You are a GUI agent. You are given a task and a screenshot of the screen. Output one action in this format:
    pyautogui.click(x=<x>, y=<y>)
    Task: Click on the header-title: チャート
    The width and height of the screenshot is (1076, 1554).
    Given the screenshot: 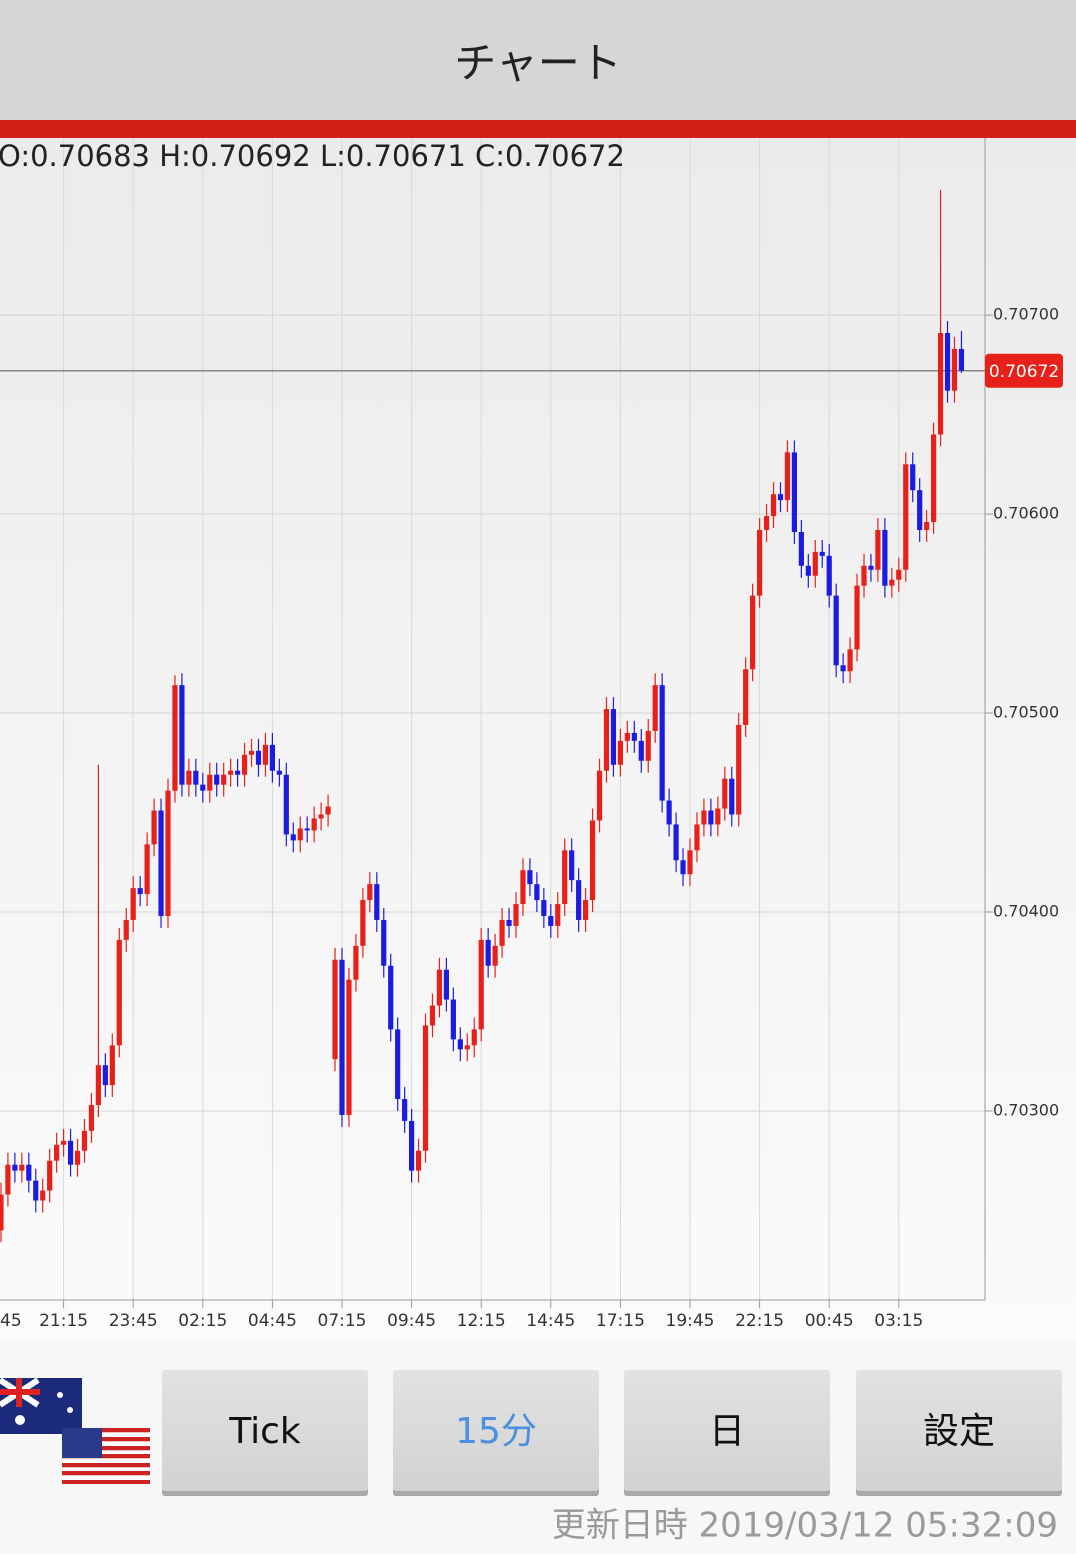 What is the action you would take?
    pyautogui.click(x=538, y=63)
    